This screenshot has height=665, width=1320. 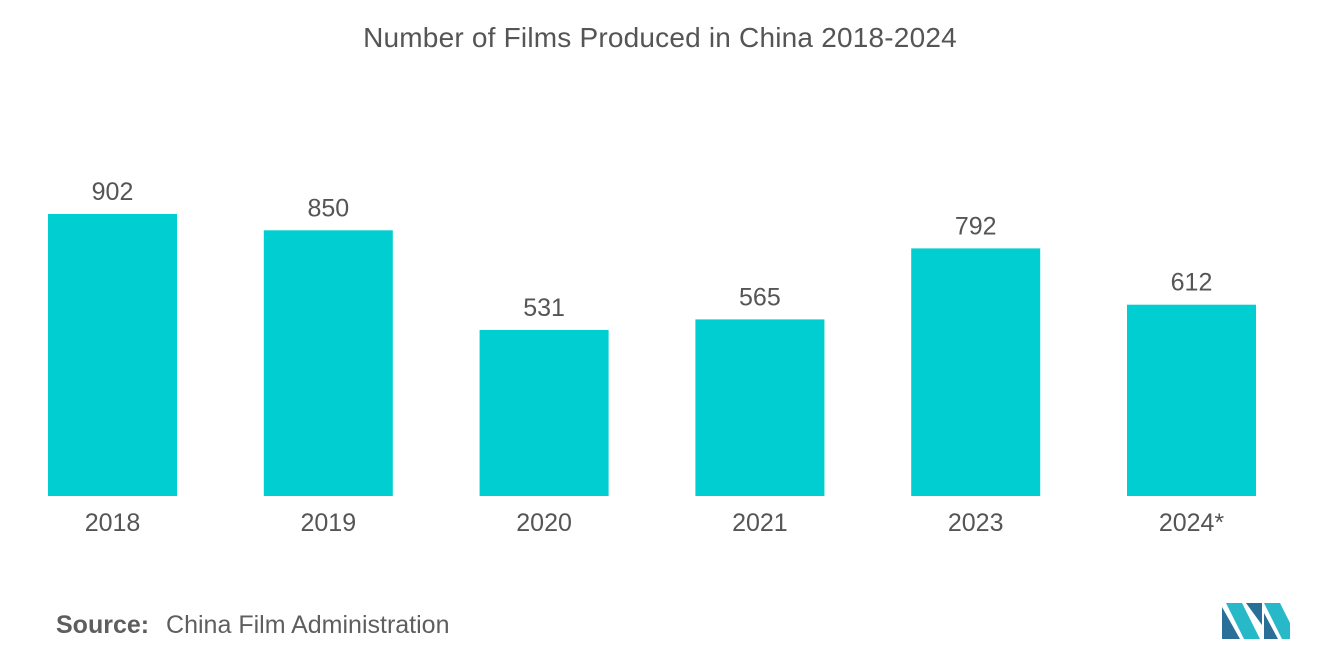 What do you see at coordinates (113, 192) in the screenshot?
I see `data-label: 902` at bounding box center [113, 192].